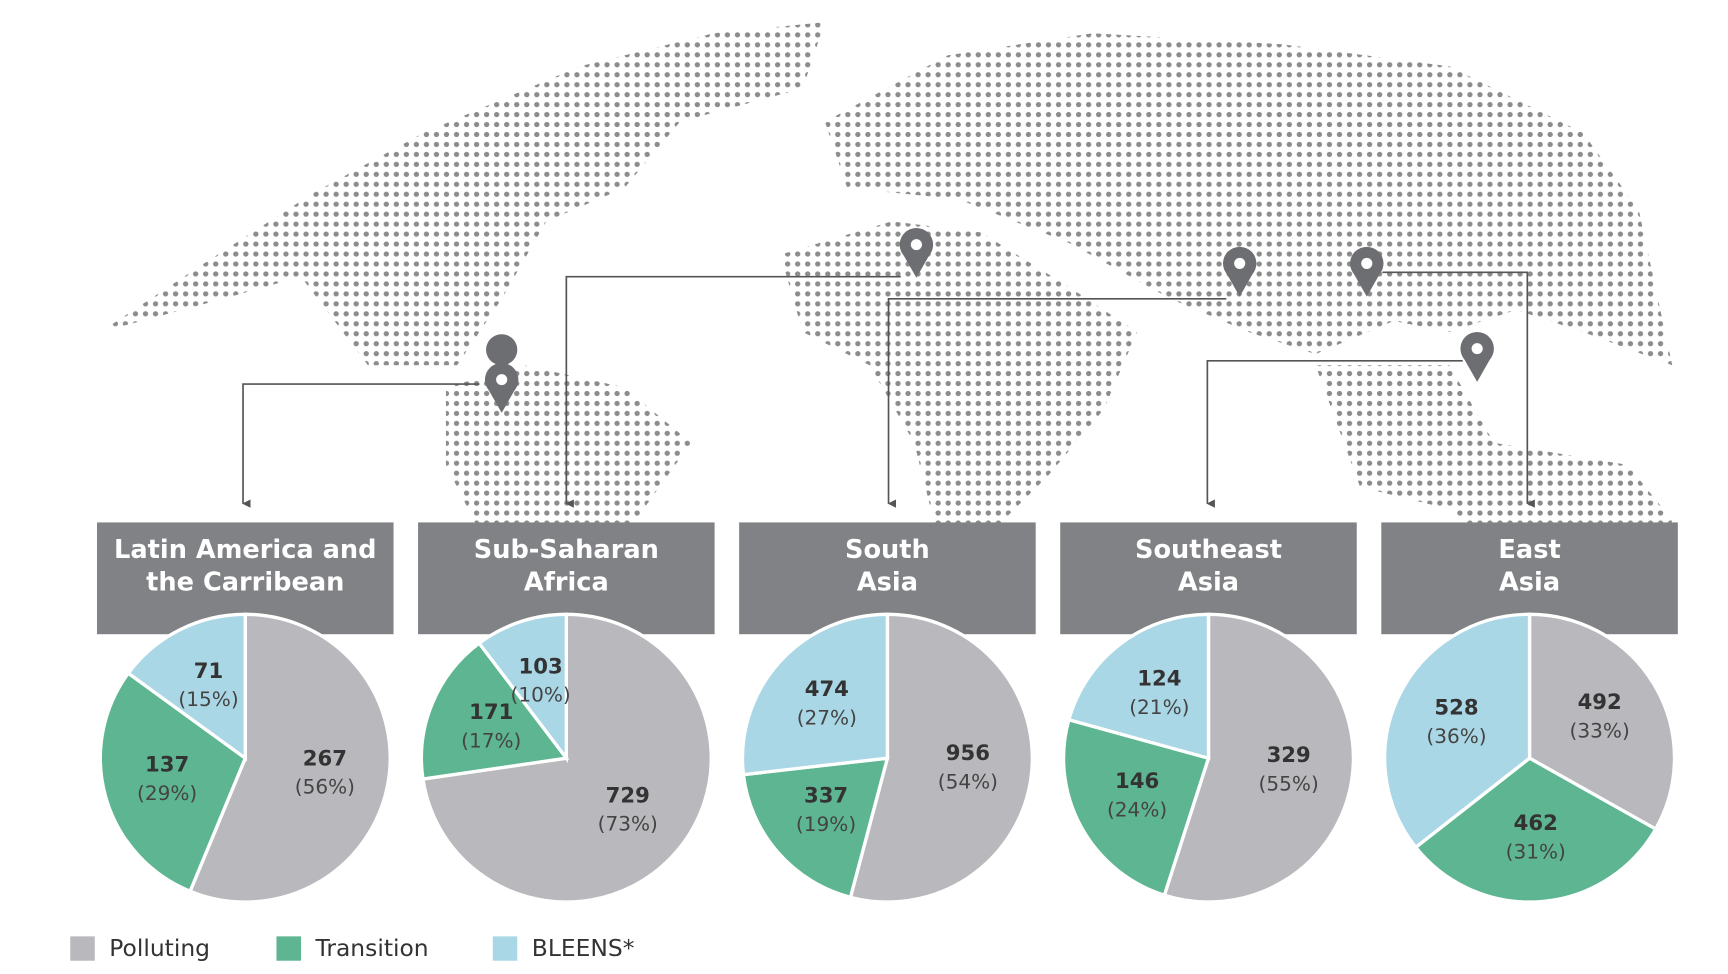  Describe the element at coordinates (1159, 678) in the screenshot. I see `value-label: 124` at that location.